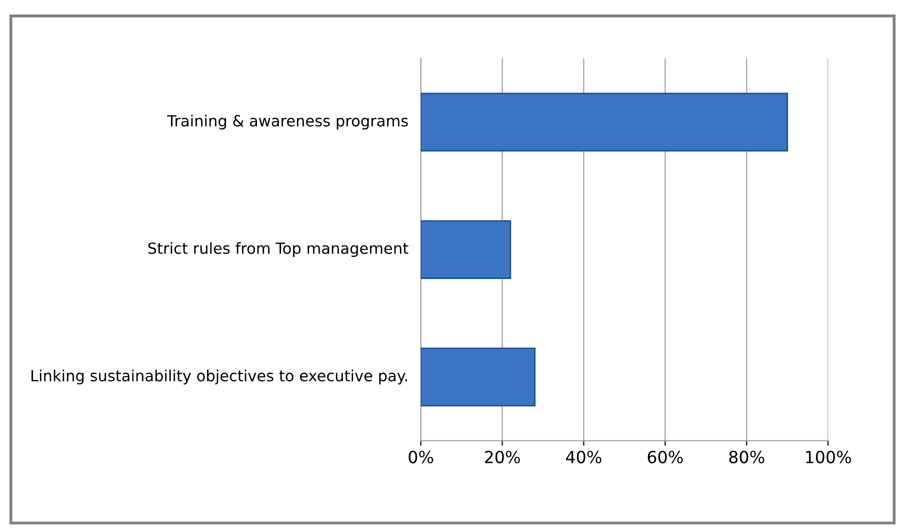  I want to click on y-tick-label: Training & awareness programs, so click(287, 122).